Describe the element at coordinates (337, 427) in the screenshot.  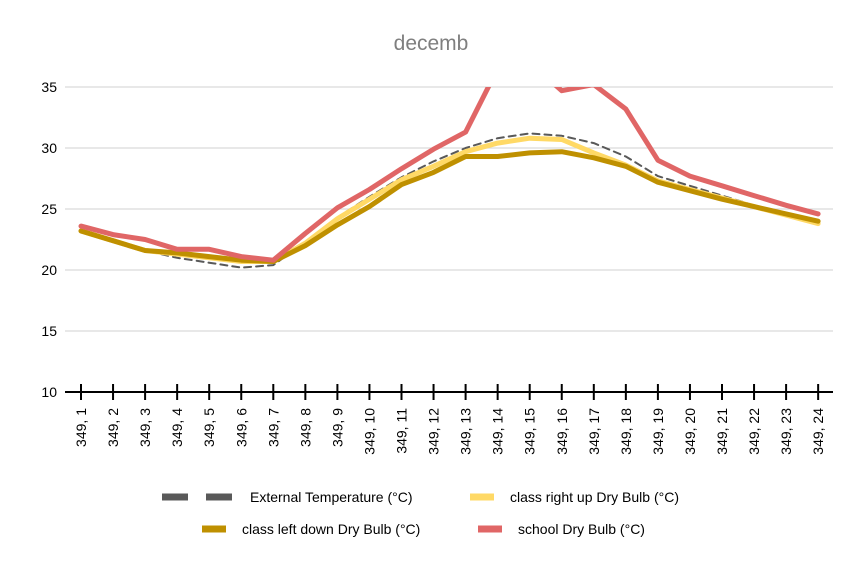
I see `x-tick-label: 349, 9` at that location.